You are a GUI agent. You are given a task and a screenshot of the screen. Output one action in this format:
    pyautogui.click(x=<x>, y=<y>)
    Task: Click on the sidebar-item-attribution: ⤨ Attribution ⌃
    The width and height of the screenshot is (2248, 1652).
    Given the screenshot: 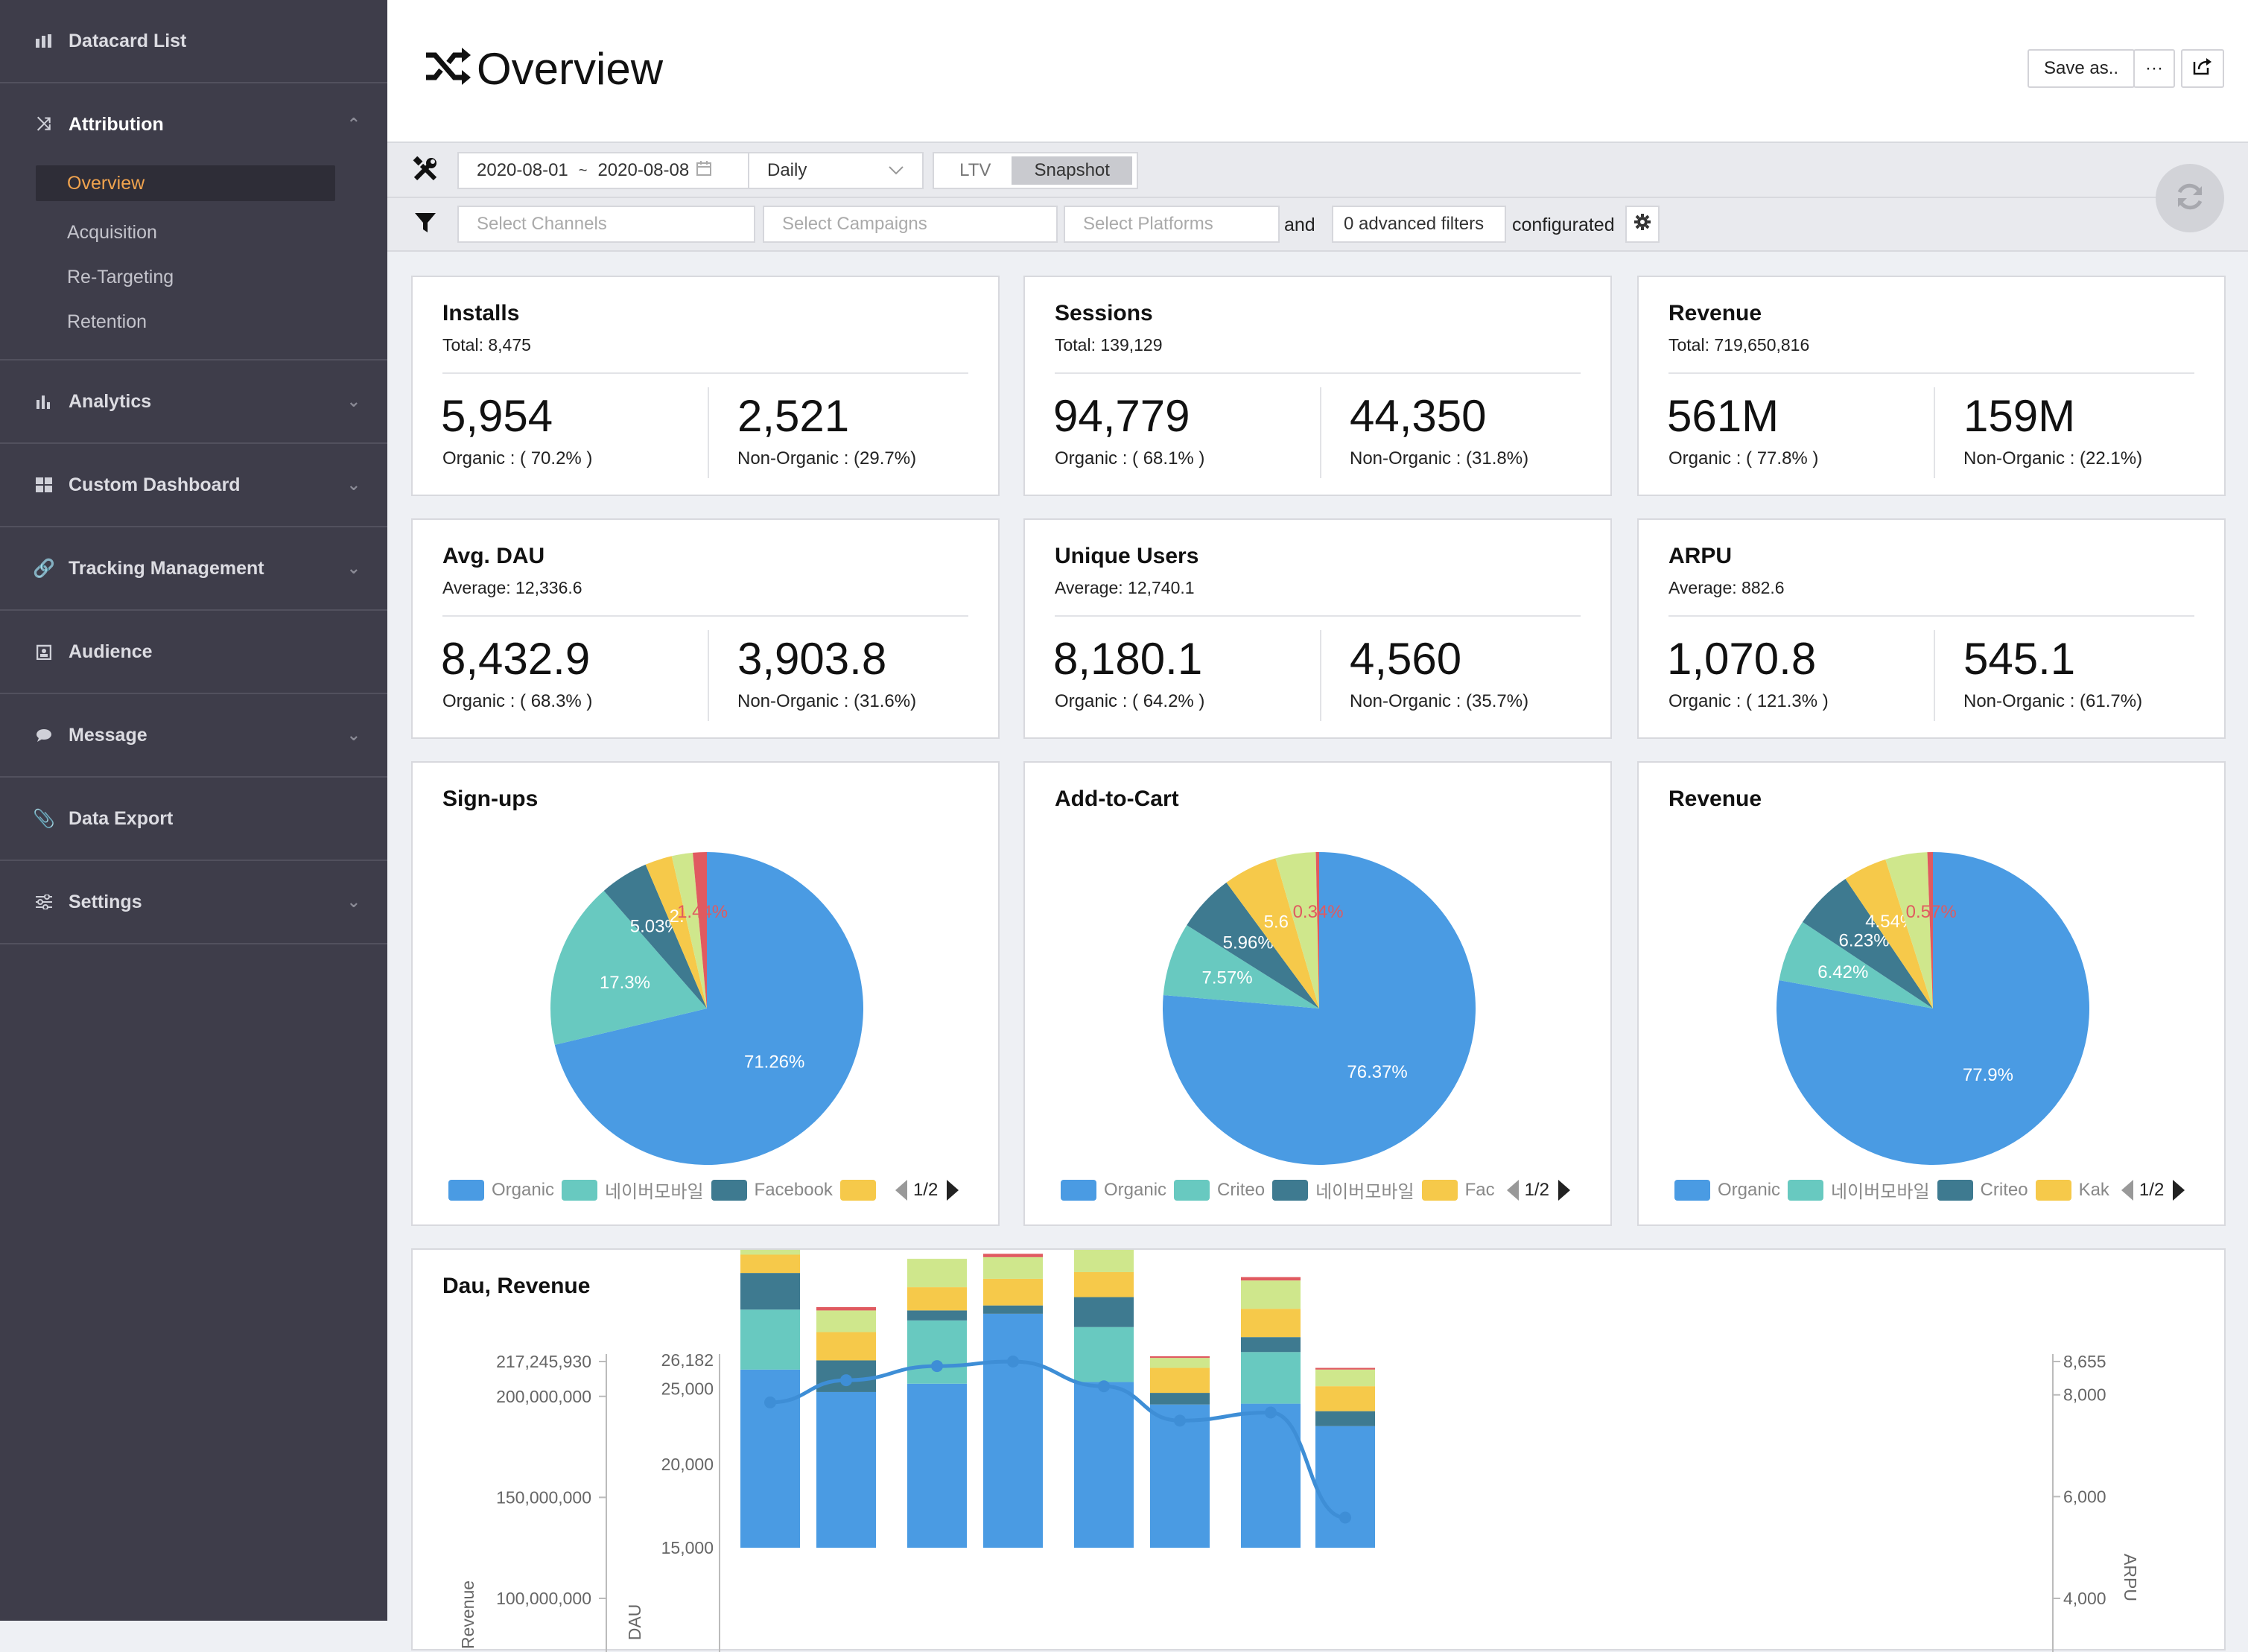 What is the action you would take?
    pyautogui.click(x=193, y=124)
    